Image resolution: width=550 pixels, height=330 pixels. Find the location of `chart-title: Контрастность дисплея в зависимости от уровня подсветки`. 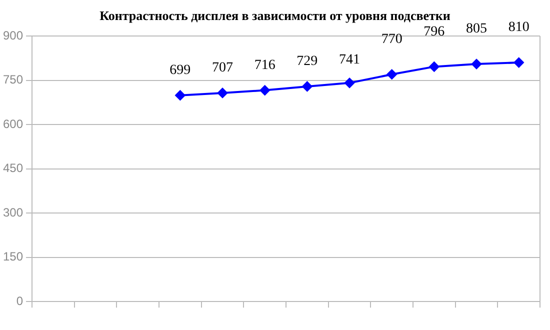

chart-title: Контрастность дисплея в зависимости от уровня подсветки is located at coordinates (275, 15).